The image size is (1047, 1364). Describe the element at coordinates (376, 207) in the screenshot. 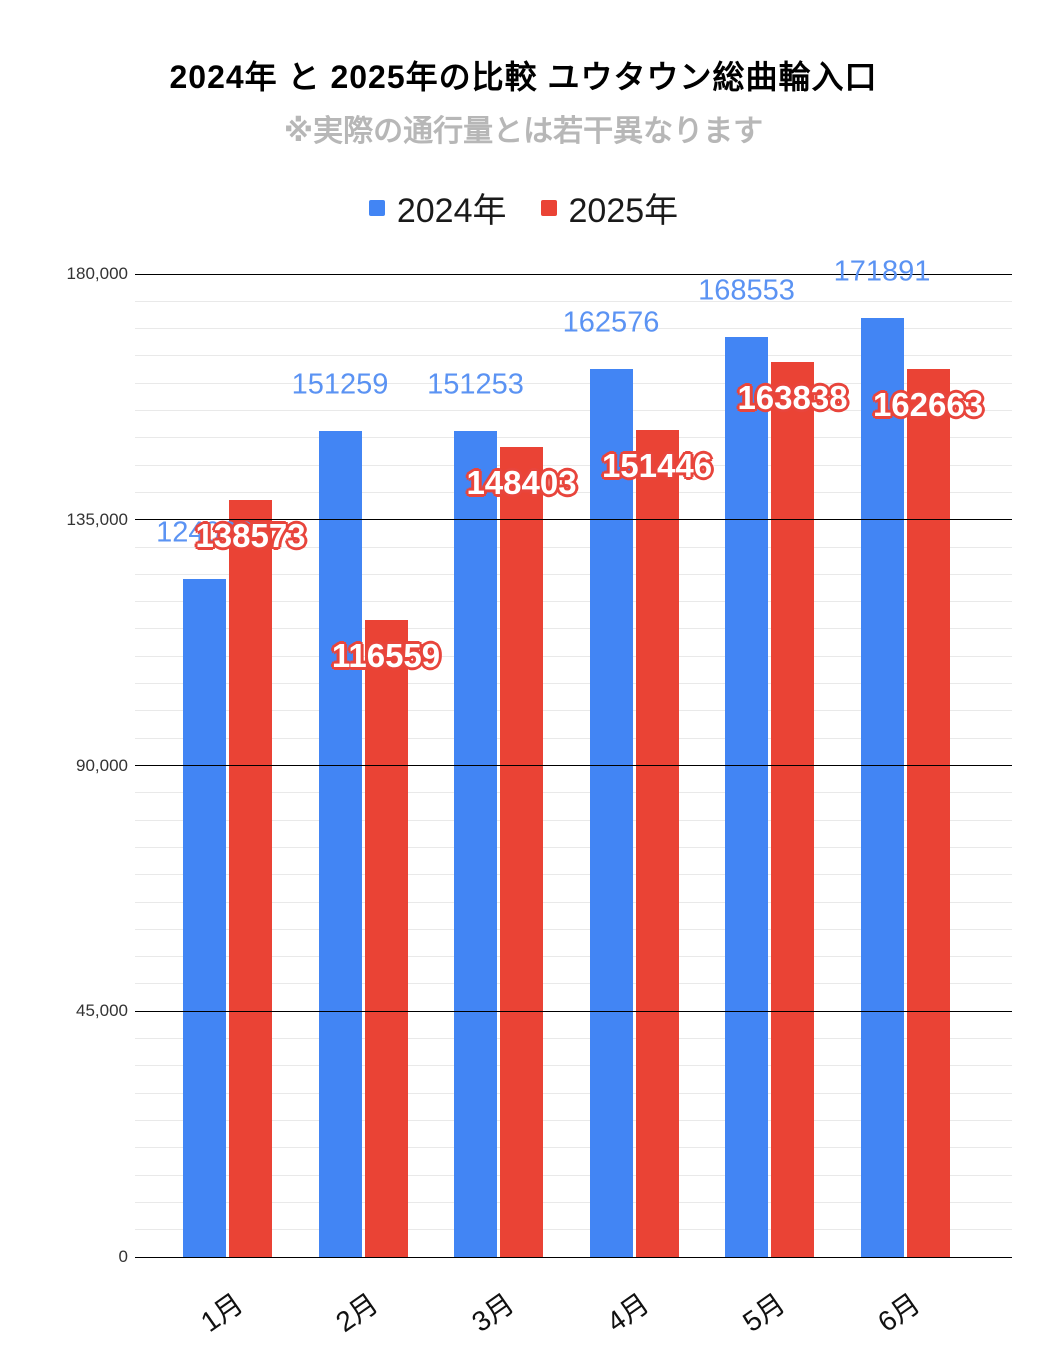

I see `legend-swatch-2024` at that location.